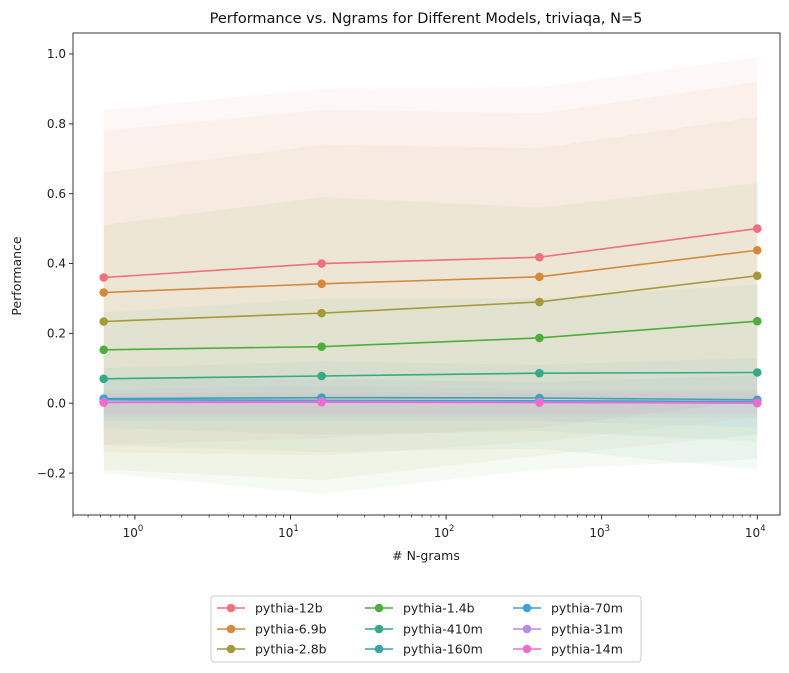  I want to click on legend-entry-pythia-2.8b: pythia-2.8b, so click(272, 649).